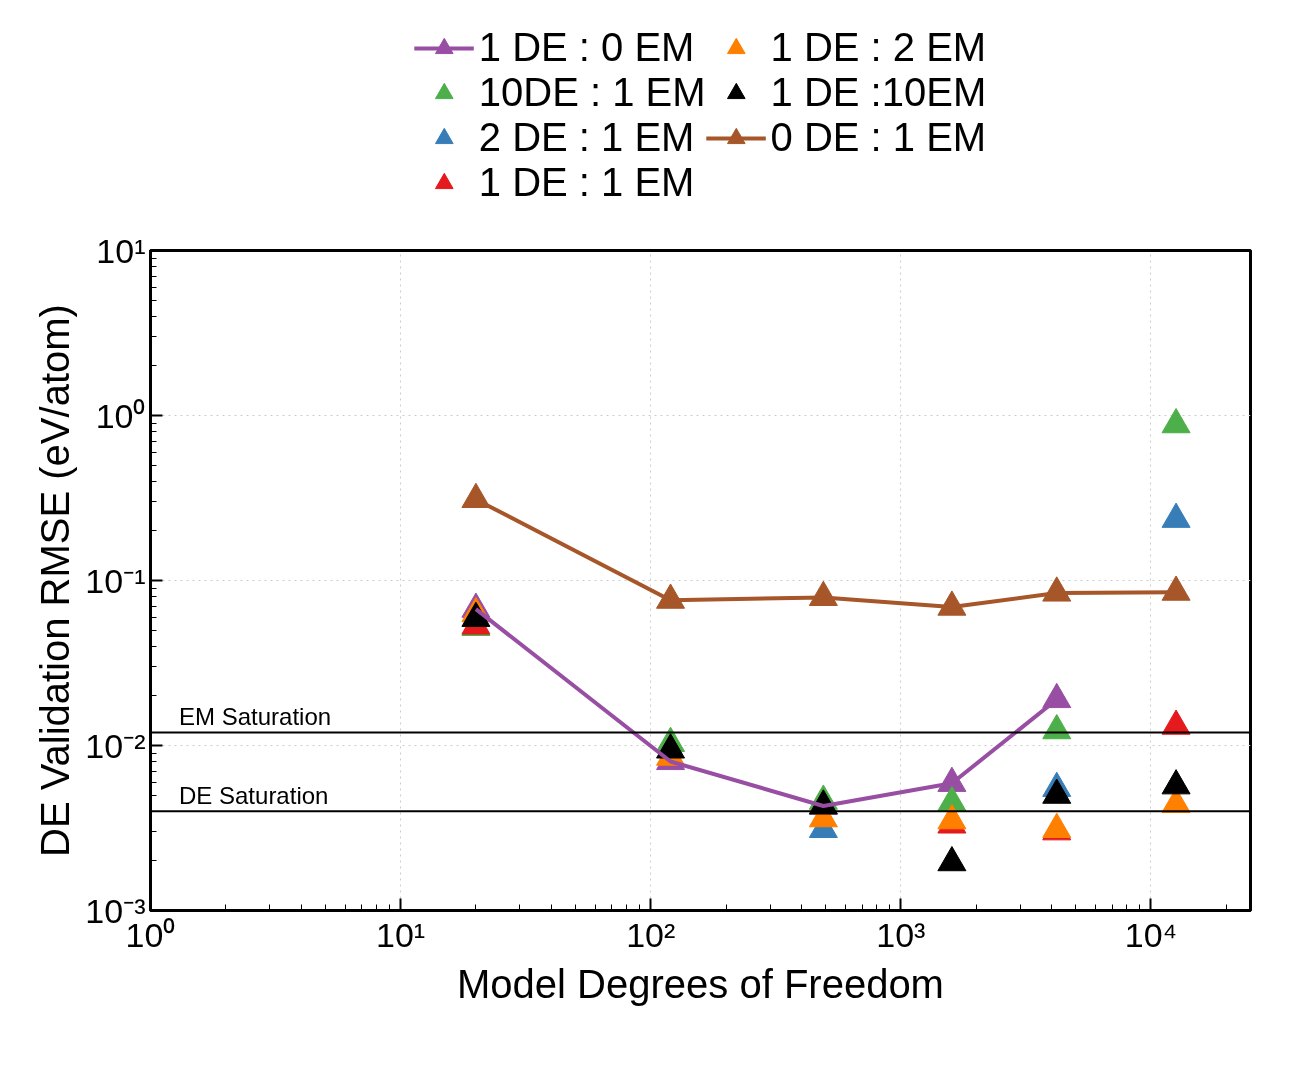 Image resolution: width=1314 pixels, height=1074 pixels. What do you see at coordinates (1151, 934) in the screenshot?
I see `x-tick-label: 10⁴` at bounding box center [1151, 934].